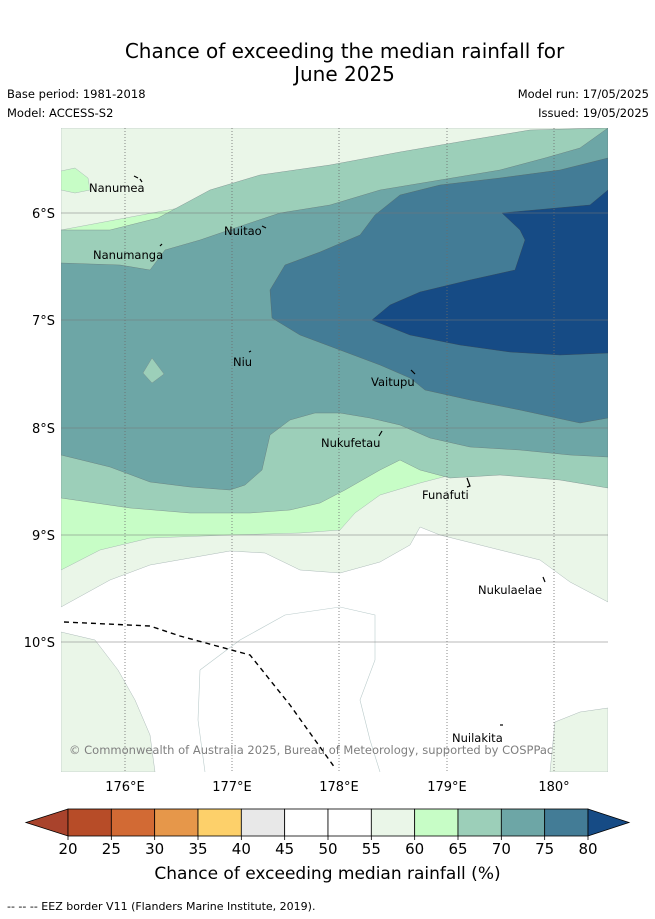  I want to click on base-period: Base period: 1981-2018, so click(76, 94).